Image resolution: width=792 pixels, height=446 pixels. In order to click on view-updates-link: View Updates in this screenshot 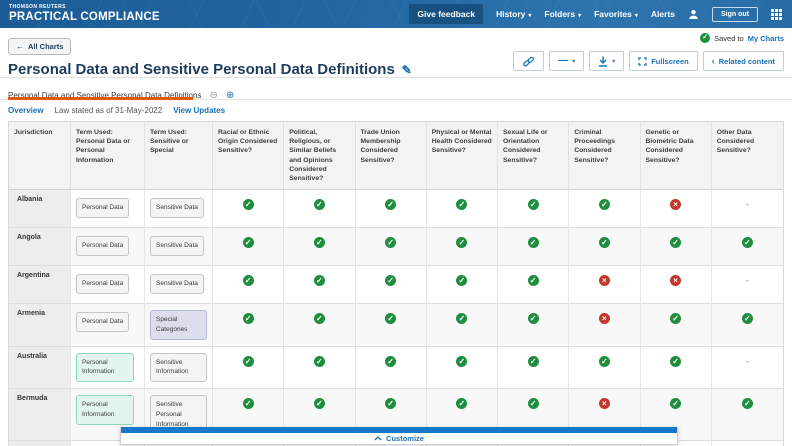, I will do `click(199, 110)`.